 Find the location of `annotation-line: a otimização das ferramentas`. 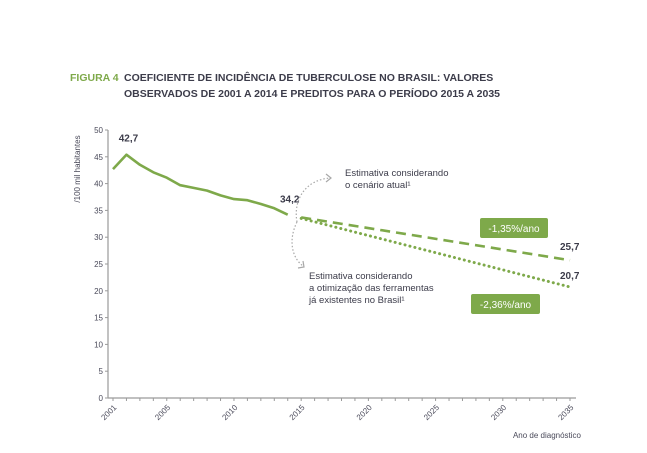

annotation-line: a otimização das ferramentas is located at coordinates (371, 288).